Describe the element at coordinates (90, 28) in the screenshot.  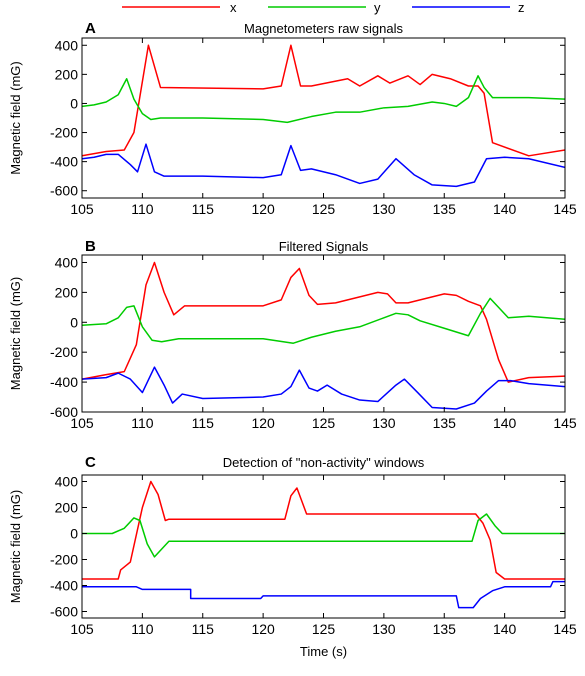
I see `panel-letter: A` at that location.